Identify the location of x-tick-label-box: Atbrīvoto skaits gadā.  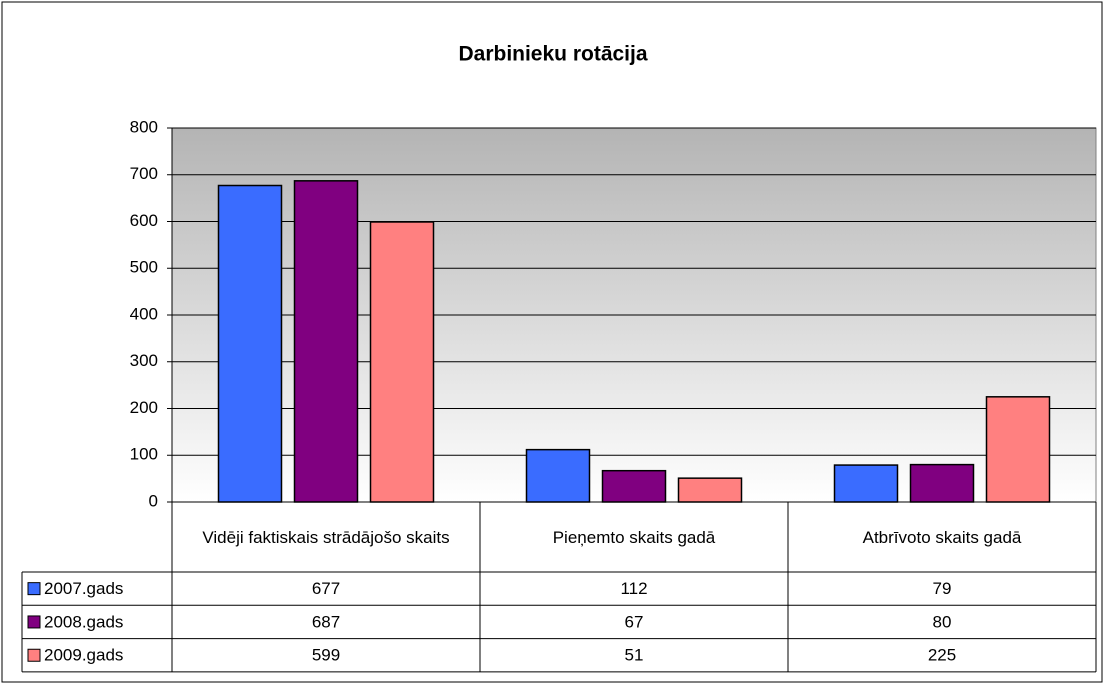
(942, 537).